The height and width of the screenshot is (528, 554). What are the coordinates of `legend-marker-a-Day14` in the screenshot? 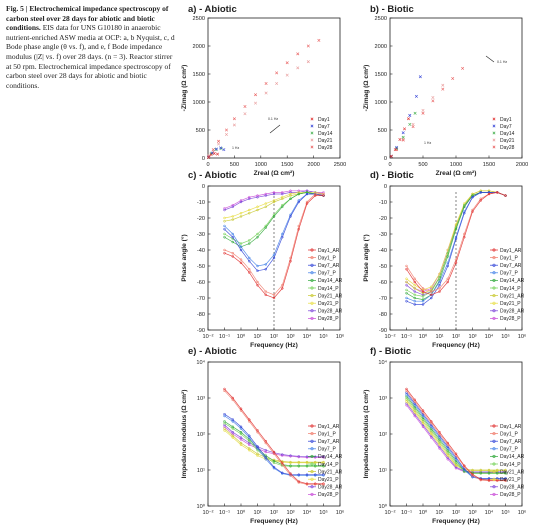 It's located at (312, 133).